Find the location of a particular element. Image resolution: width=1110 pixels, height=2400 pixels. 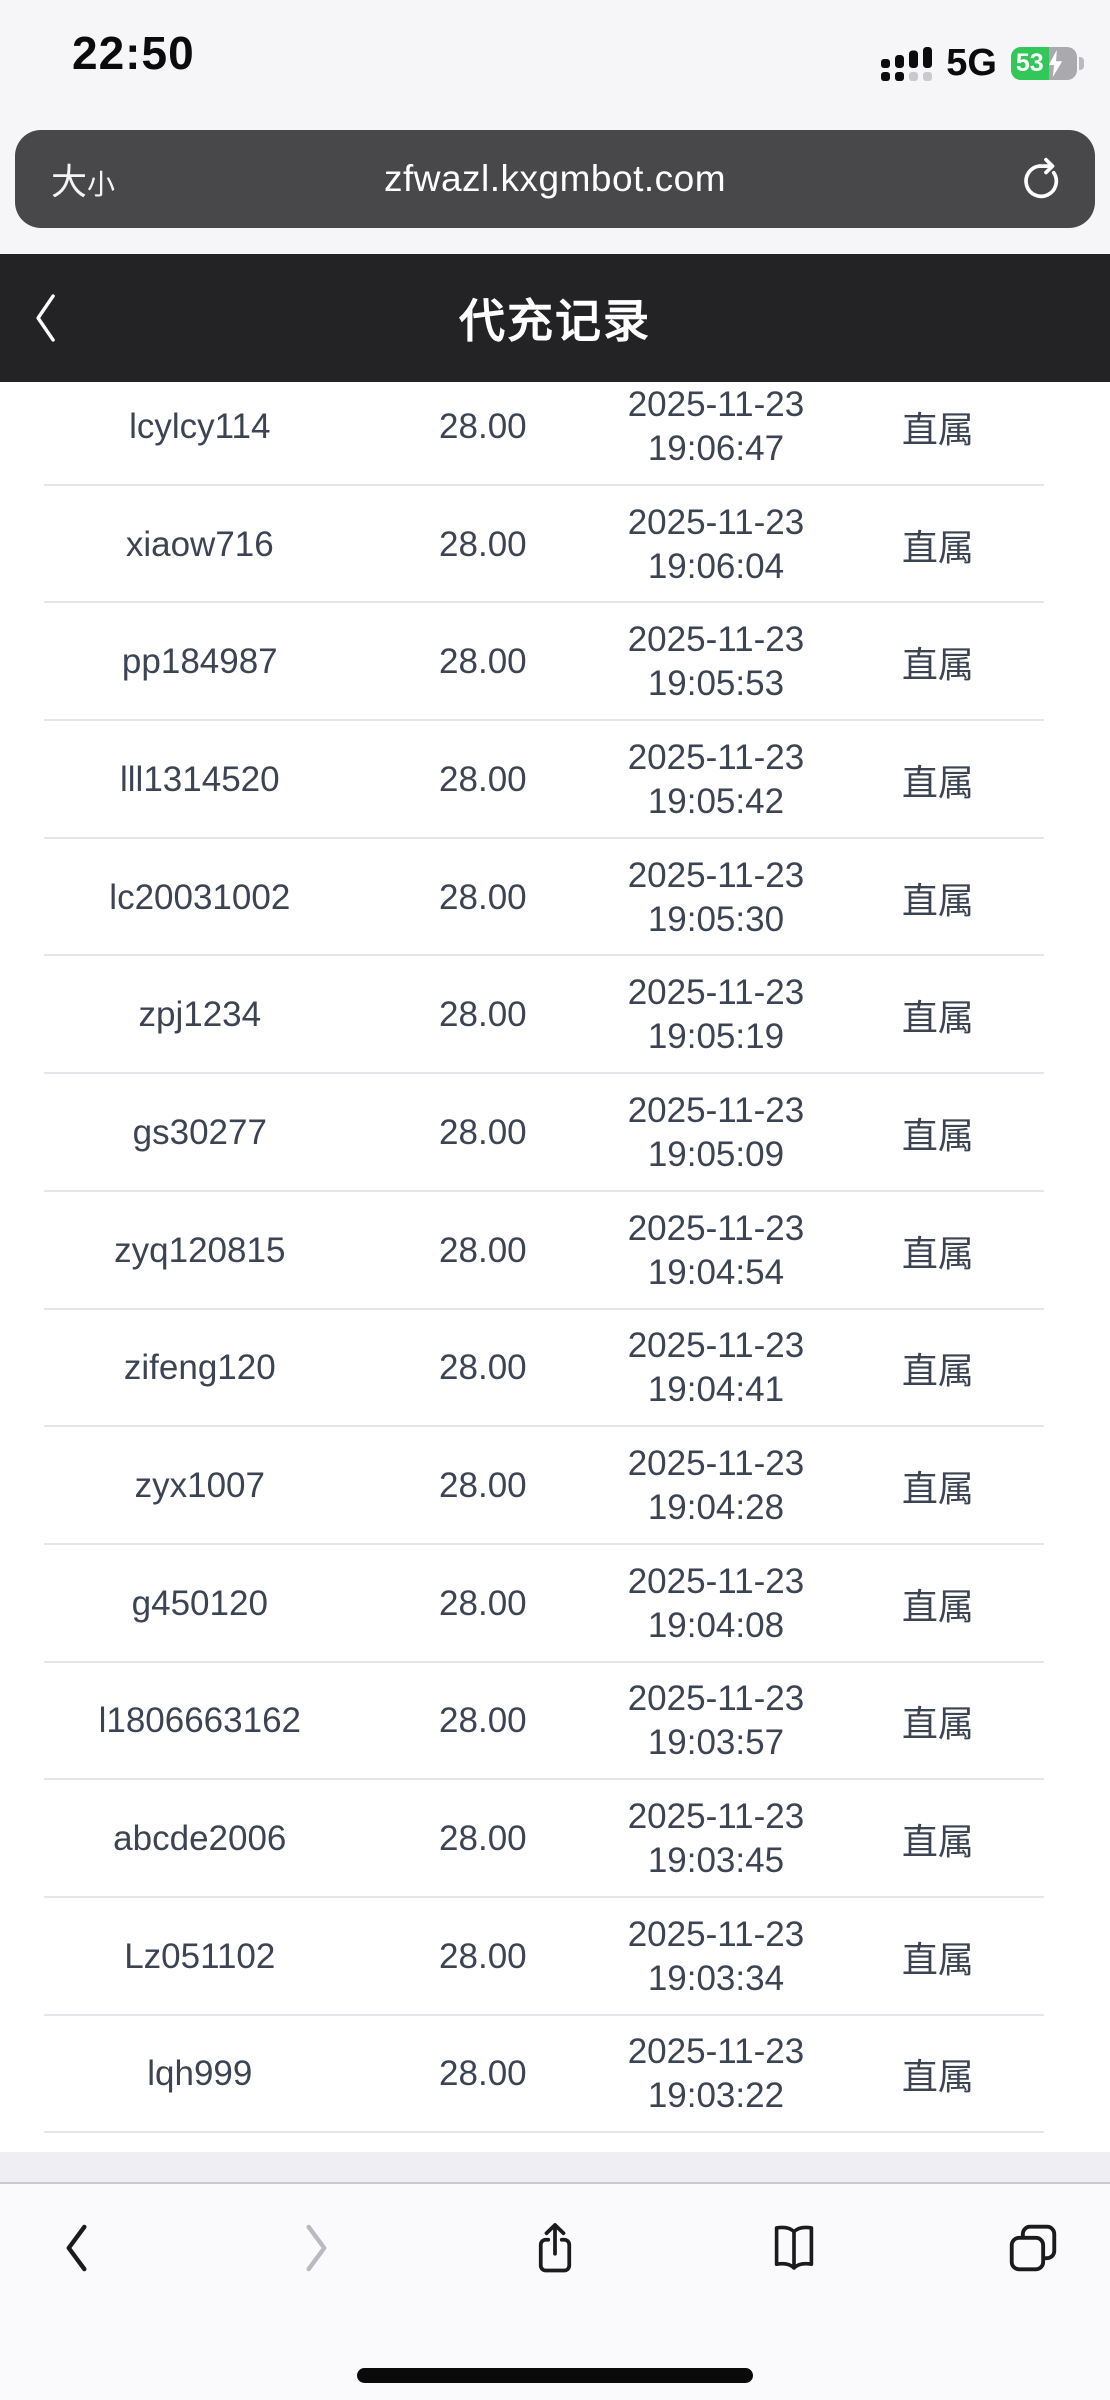

table-row: zifeng120 28.00 2025-11-23 19:04:41 直属 is located at coordinates (555, 1369).